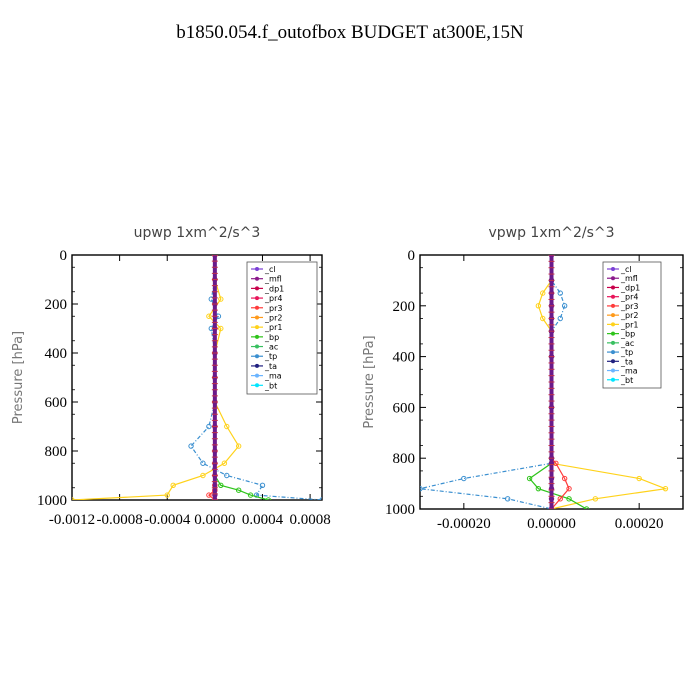 The width and height of the screenshot is (700, 700). I want to click on plot-frame, so click(197, 377).